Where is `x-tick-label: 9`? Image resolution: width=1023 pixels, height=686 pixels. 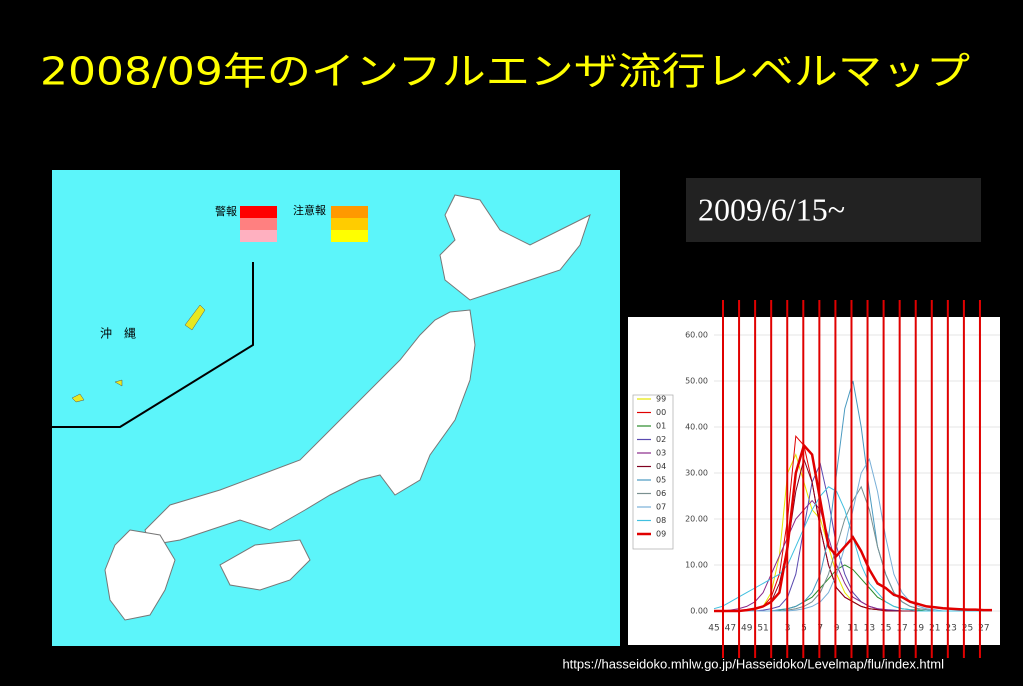
x-tick-label: 9 is located at coordinates (837, 629).